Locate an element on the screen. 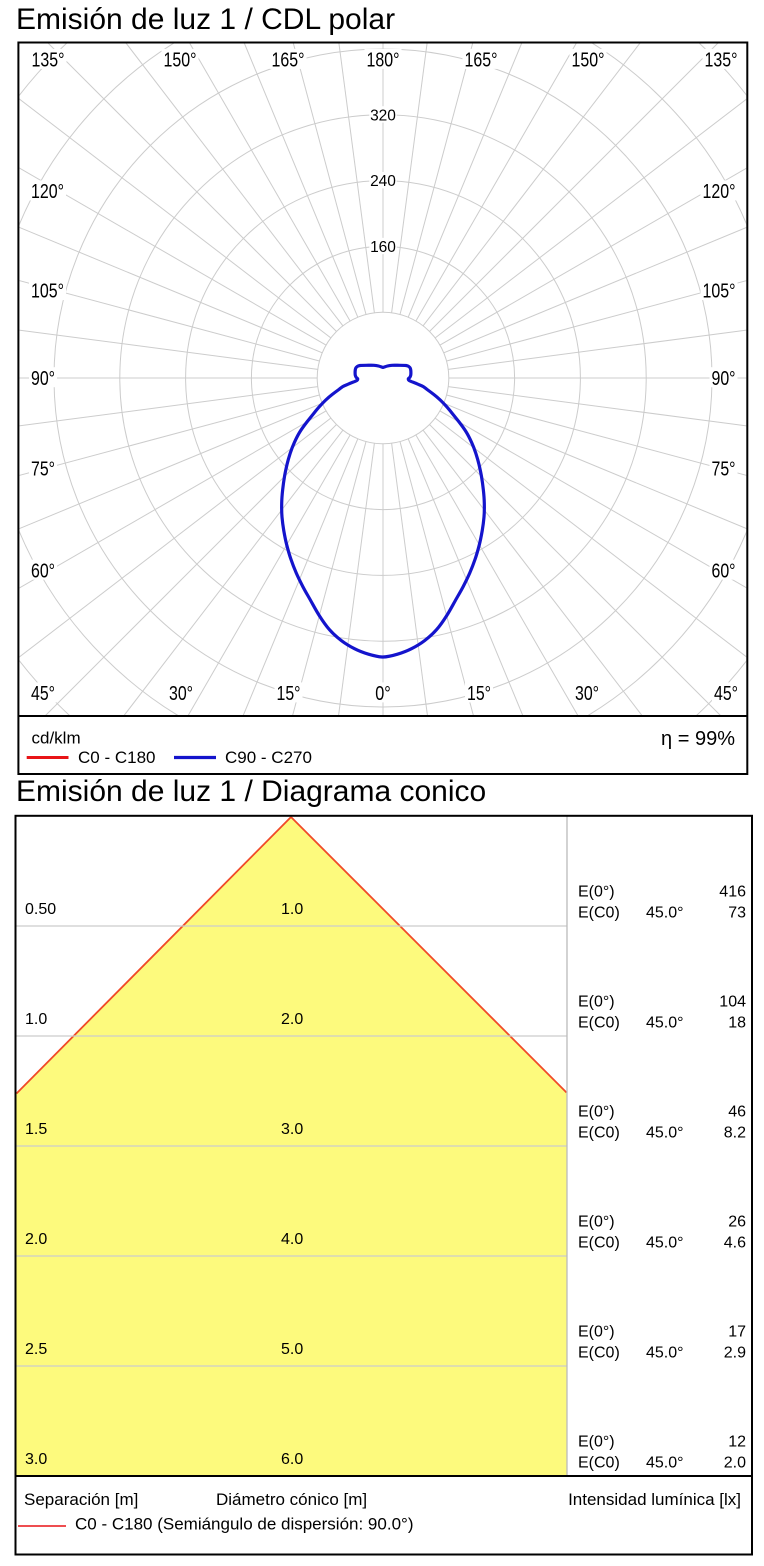 The height and width of the screenshot is (1566, 764). svg-text: 4.6 is located at coordinates (735, 1243).